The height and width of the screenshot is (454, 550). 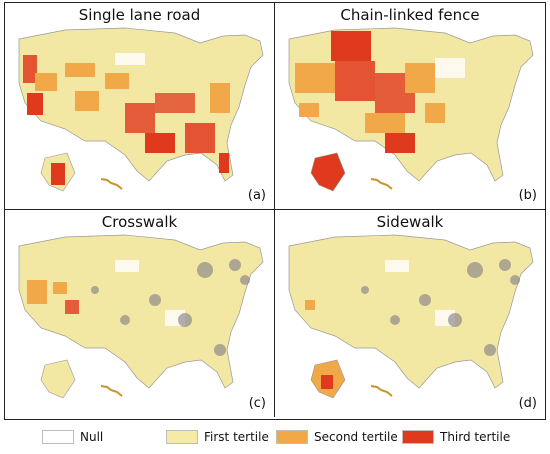 I want to click on panel-title: Crosswalk, so click(x=139, y=222).